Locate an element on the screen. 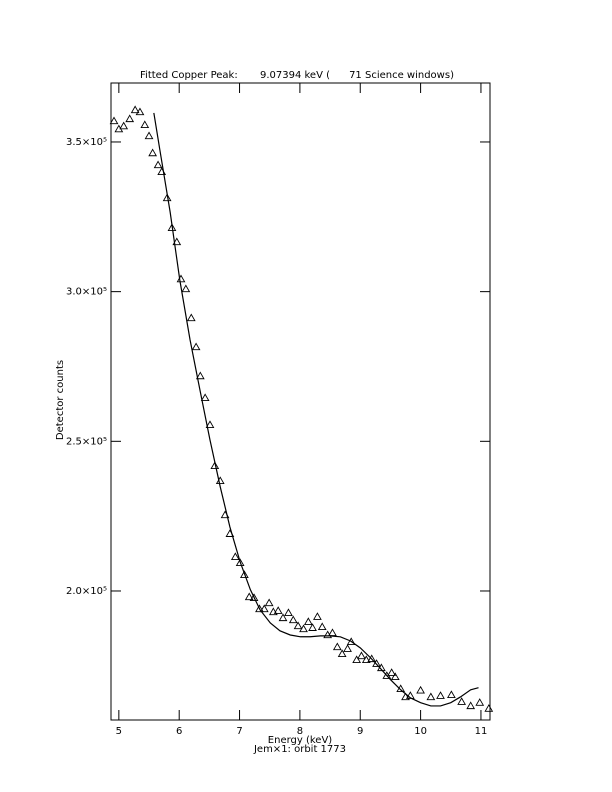 This screenshot has width=612, height=792. x-axis-label: Energy (keV) is located at coordinates (300, 740).